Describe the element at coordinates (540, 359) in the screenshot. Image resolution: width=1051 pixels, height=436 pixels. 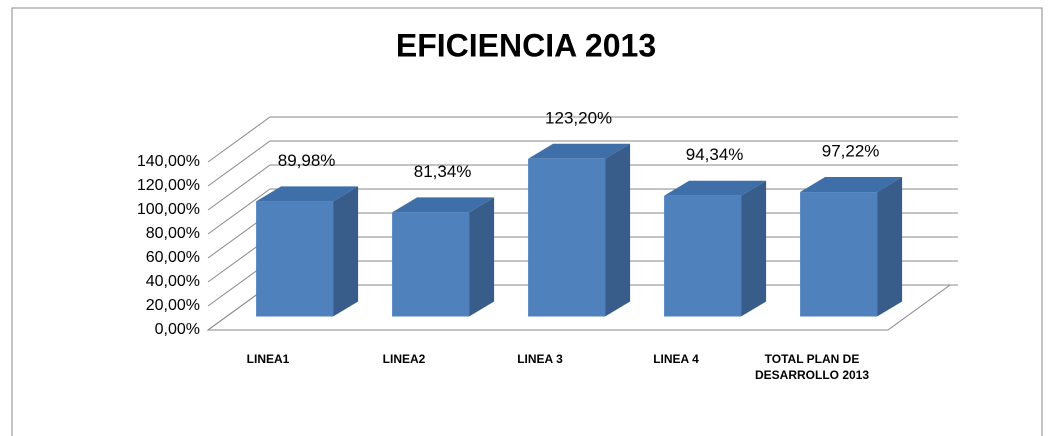
I see `x-tick-label: LINEA 3` at that location.